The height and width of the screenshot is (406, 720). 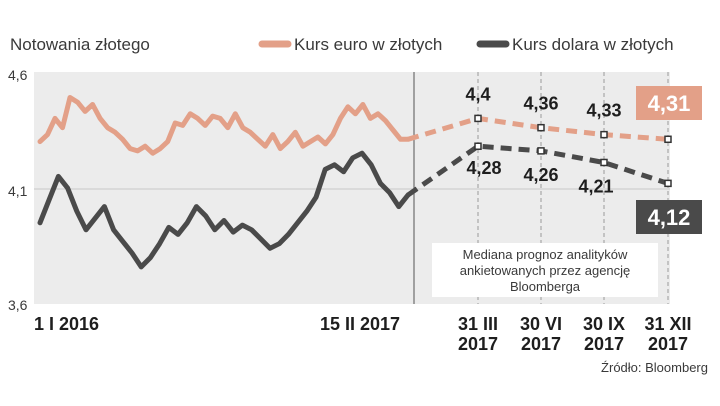 I want to click on dollar-end-badge, so click(x=669, y=217).